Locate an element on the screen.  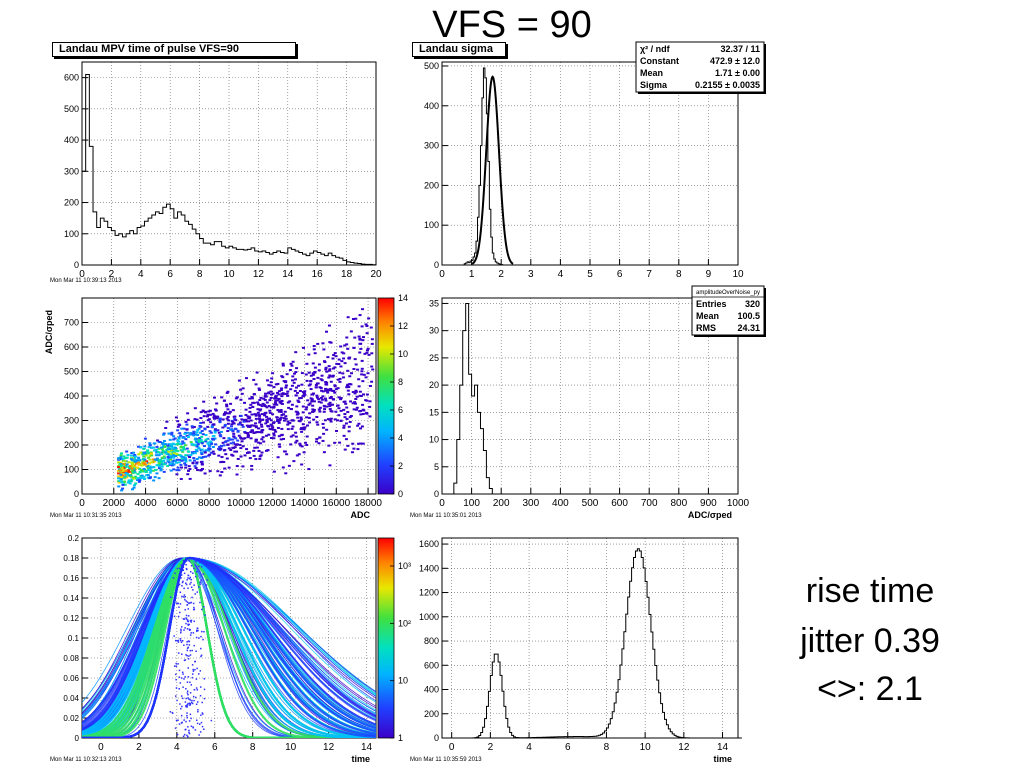
p3-xtick-label-5: 10000 is located at coordinates (241, 503).